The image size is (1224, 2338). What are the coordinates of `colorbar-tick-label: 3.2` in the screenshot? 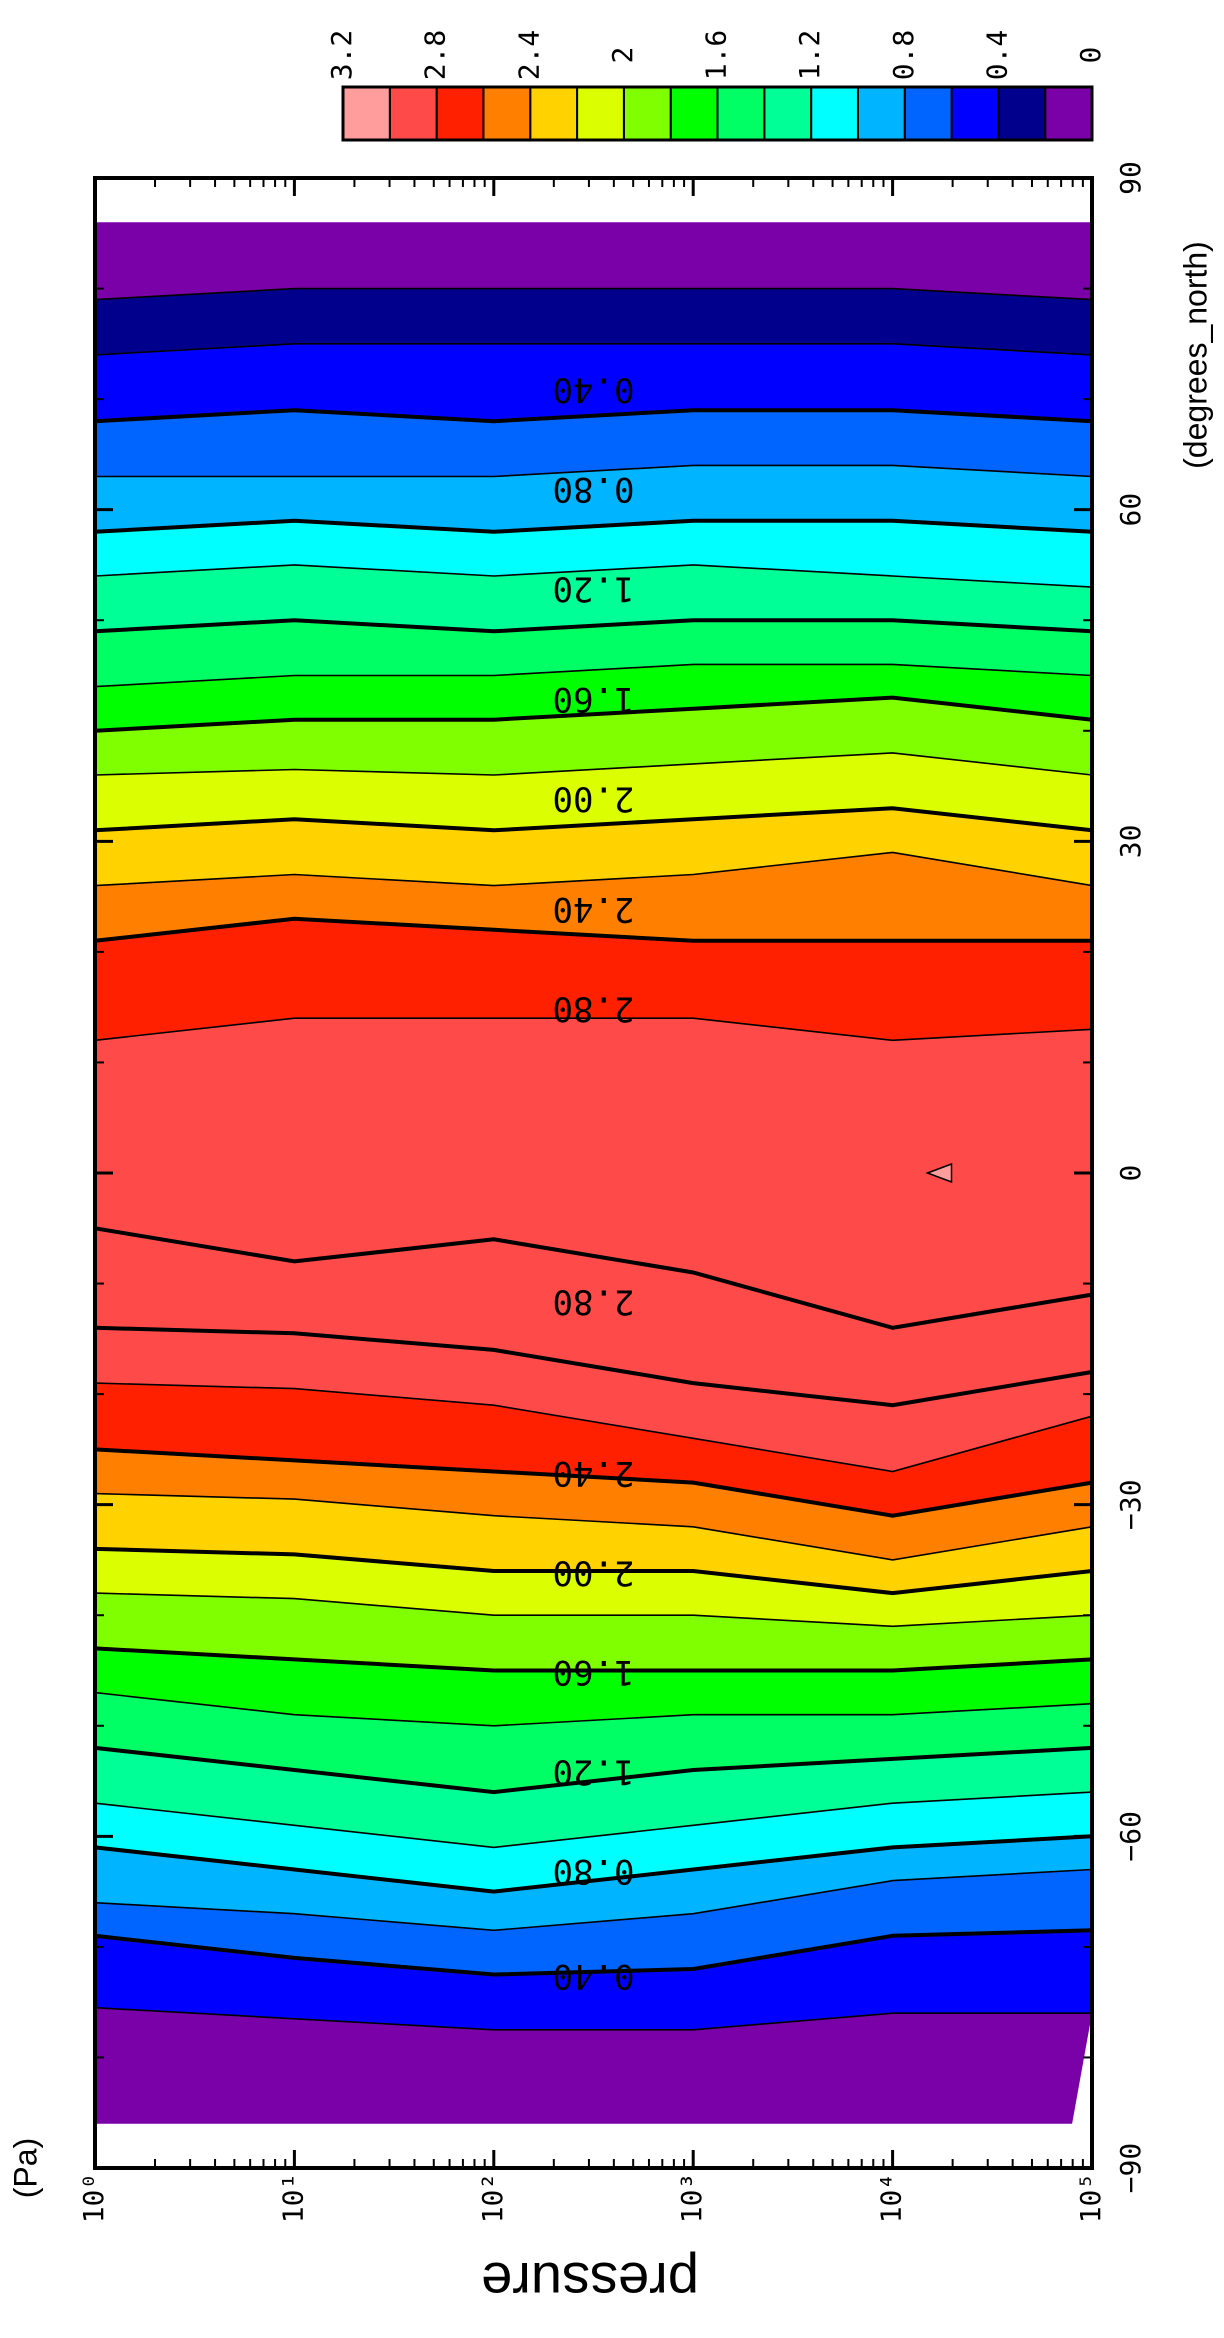 It's located at (341, 55).